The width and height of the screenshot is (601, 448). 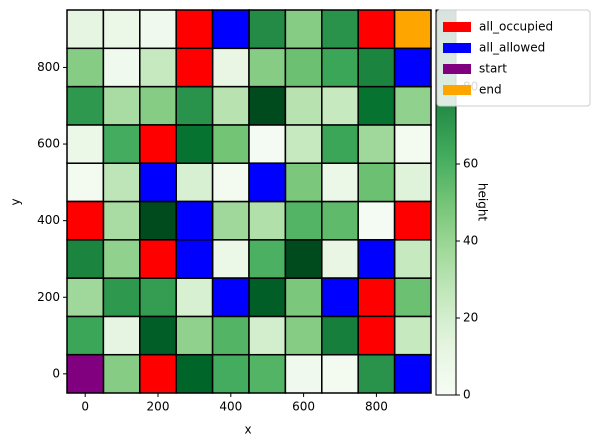 I want to click on legend-box, so click(x=513, y=58).